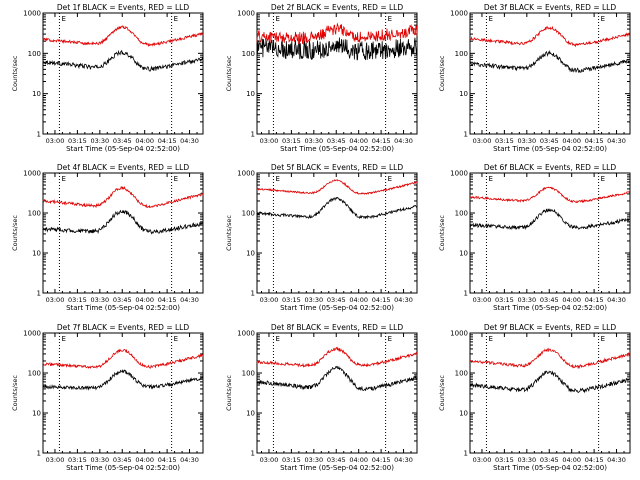 The width and height of the screenshot is (640, 480). I want to click on panel-5-xtick-label: 04:15, so click(381, 300).